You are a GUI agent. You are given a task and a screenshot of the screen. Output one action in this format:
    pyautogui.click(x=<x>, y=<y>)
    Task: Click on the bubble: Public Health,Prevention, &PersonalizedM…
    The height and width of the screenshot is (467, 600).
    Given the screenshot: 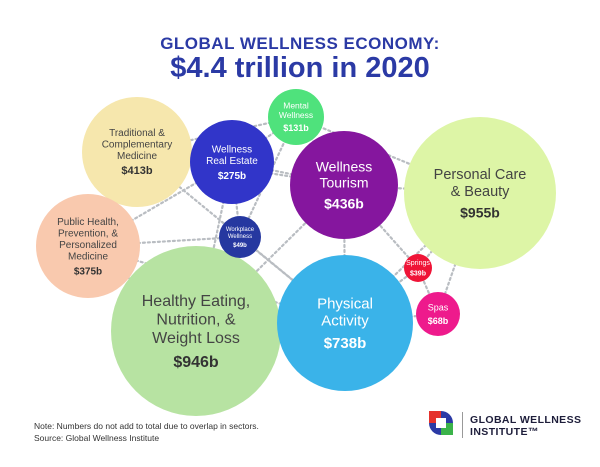 What is the action you would take?
    pyautogui.click(x=88, y=246)
    